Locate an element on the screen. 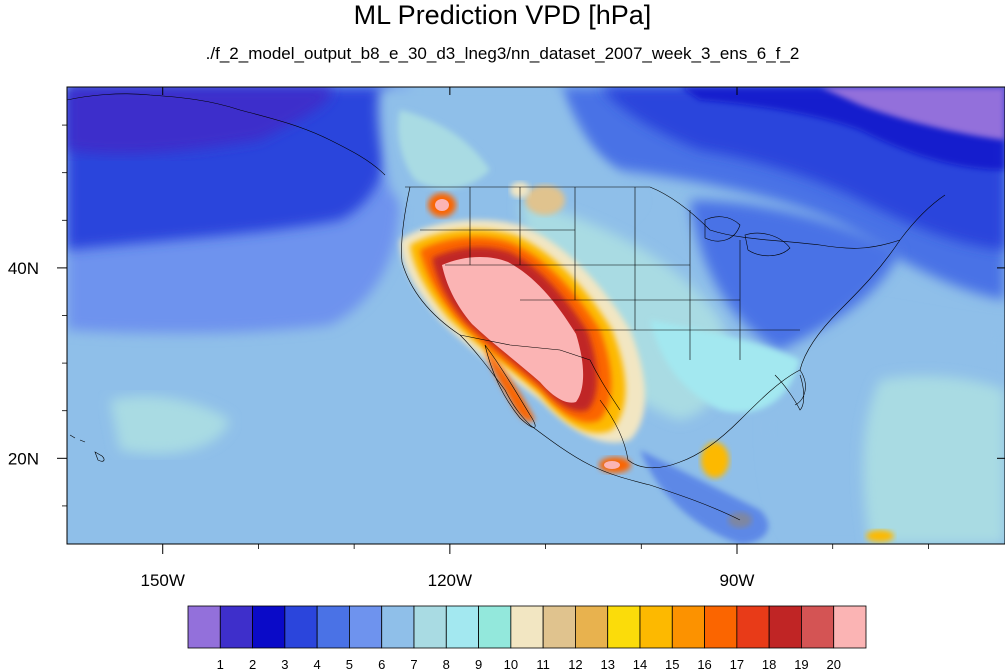  lat-tick-label: 20N is located at coordinates (23, 458).